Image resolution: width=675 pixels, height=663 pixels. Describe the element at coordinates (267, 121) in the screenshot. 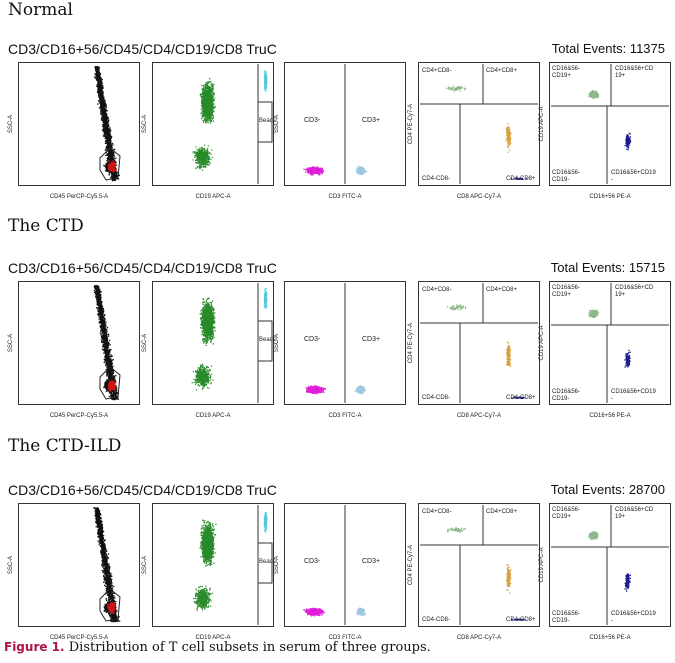

I see `beads-label: Beads` at that location.